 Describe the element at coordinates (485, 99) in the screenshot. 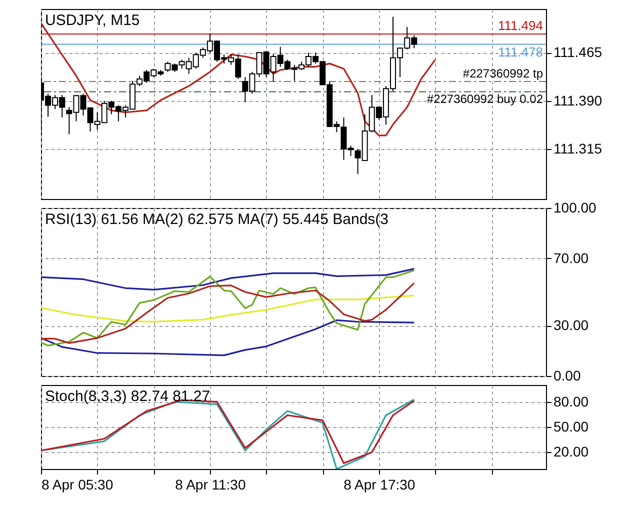

I see `ref-line-label: #227360992 buy 0.02` at that location.